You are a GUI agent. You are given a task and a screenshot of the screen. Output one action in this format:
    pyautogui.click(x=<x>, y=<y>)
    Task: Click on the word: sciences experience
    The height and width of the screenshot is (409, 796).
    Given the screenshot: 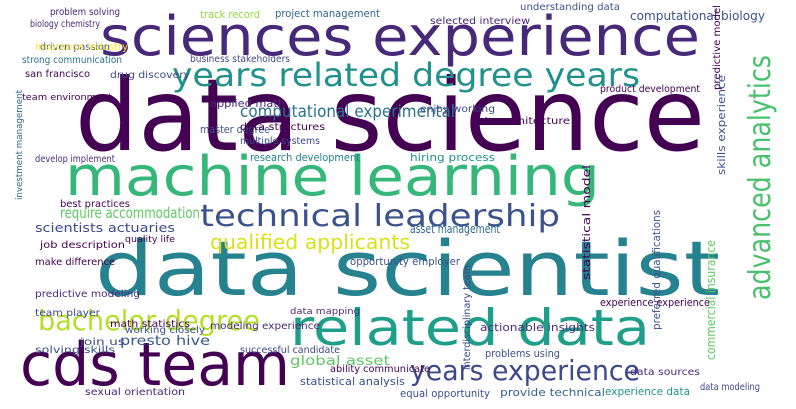 What is the action you would take?
    pyautogui.click(x=400, y=36)
    